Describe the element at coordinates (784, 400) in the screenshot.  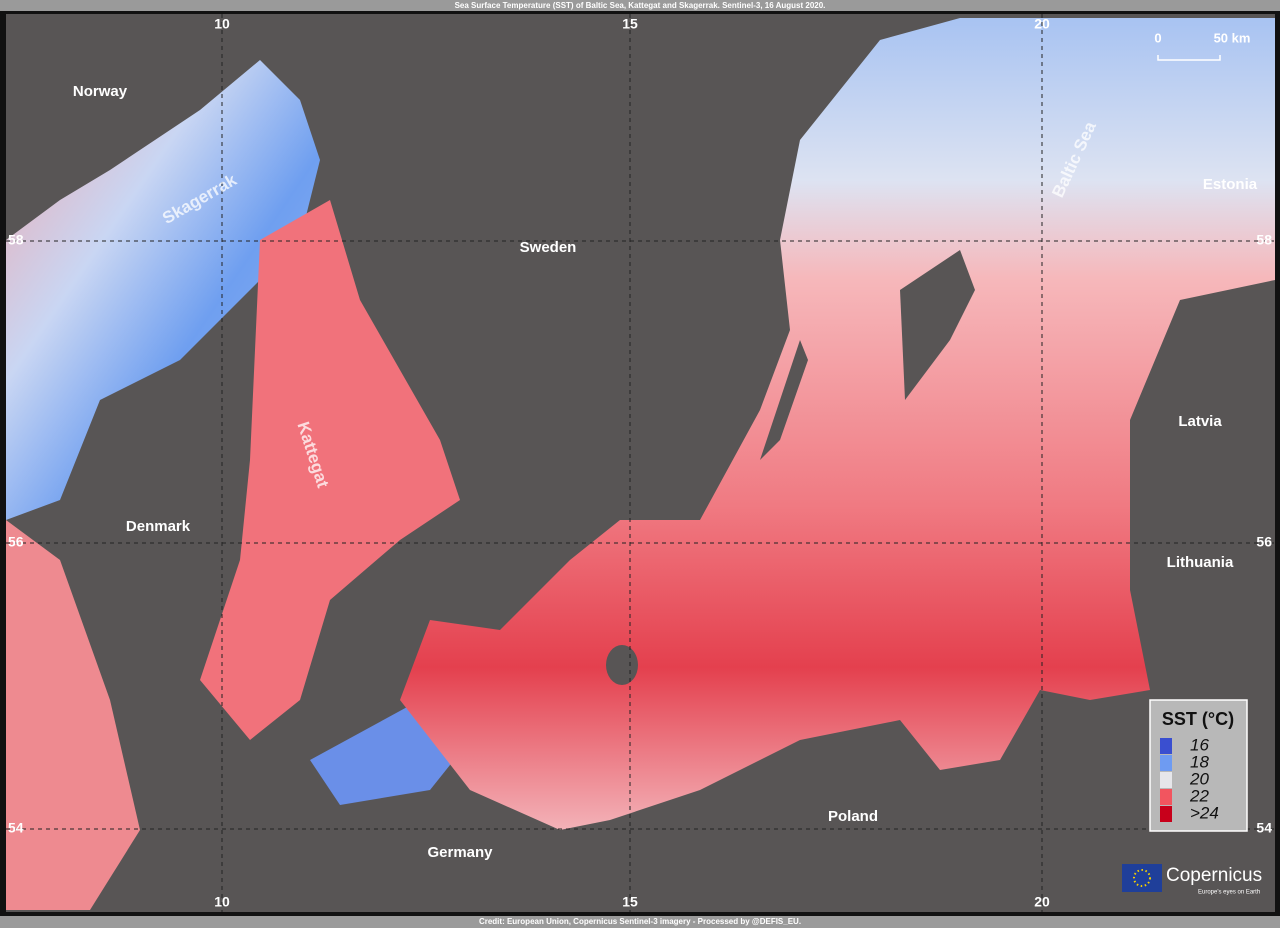
I see `oland` at that location.